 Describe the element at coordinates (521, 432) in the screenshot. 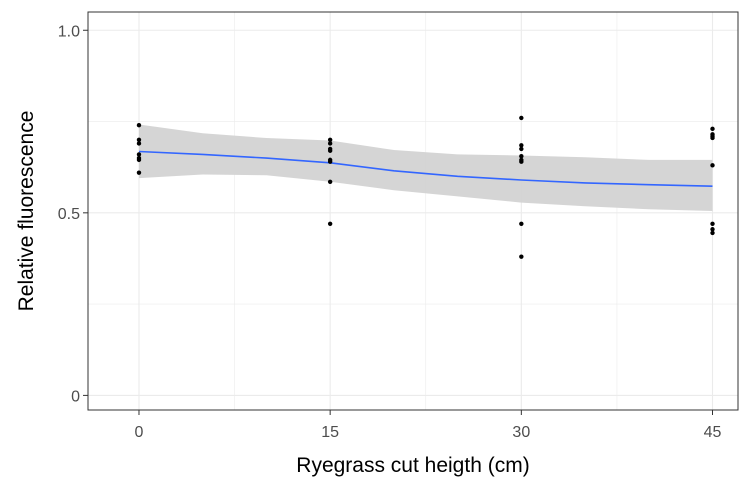

I see `x-tick-label: 30` at that location.